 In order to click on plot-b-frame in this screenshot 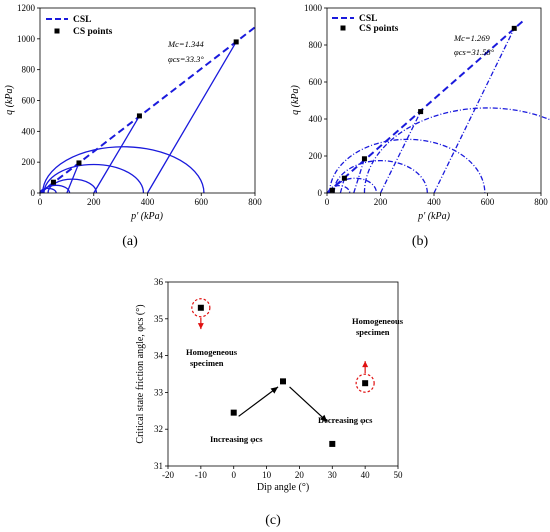, I will do `click(434, 100)`.